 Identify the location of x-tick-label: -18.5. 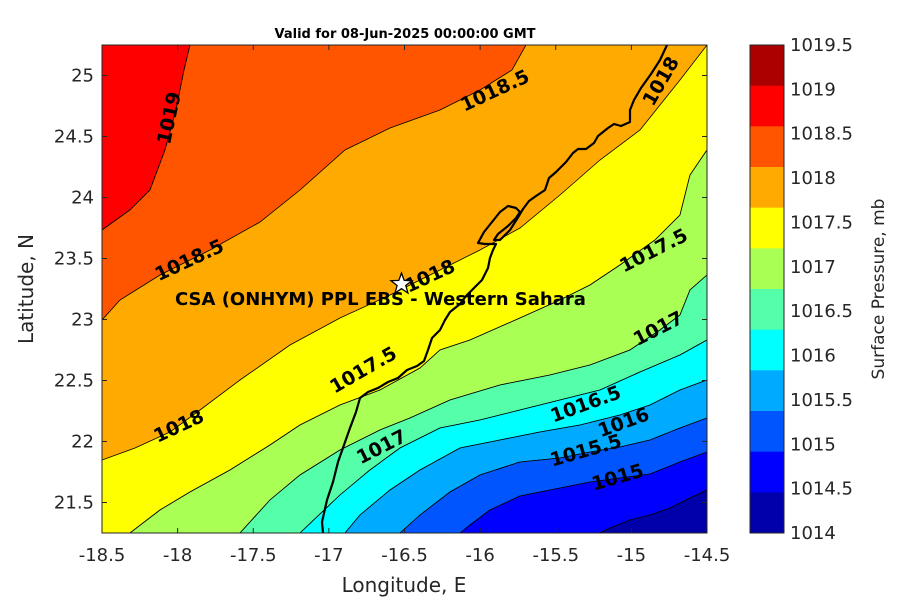
(102, 555).